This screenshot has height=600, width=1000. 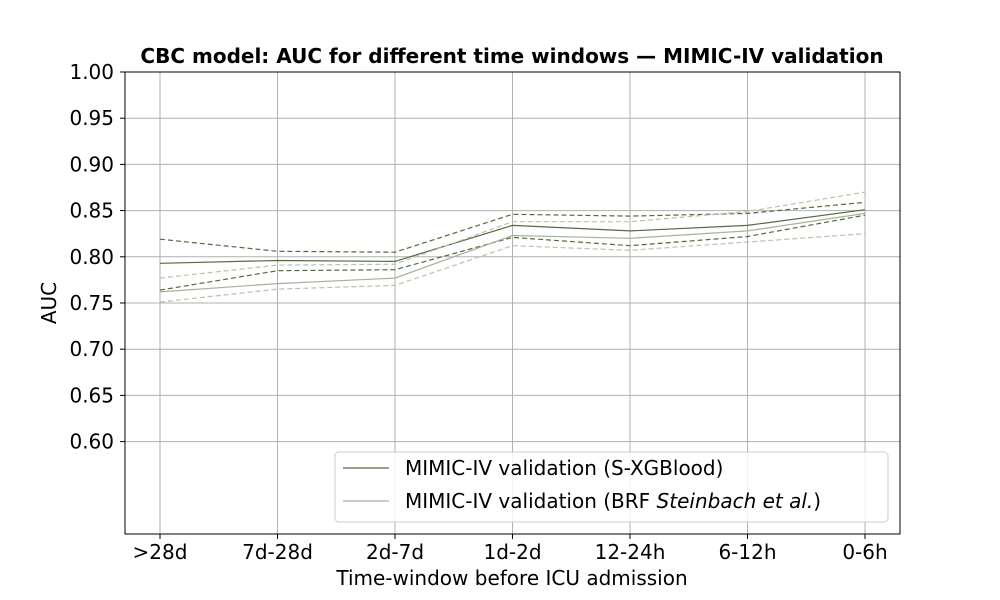 I want to click on y-axis: 0.60 0.65 0.70 0.75 0.80 0.85 0.90 0.95 1.00, so click(x=97, y=257).